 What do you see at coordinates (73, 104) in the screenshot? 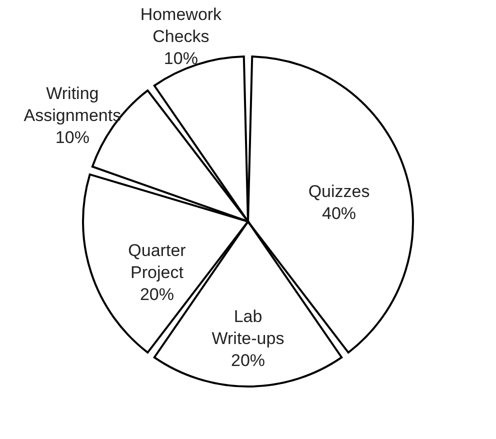
I see `slice-label: Writing Assignments` at bounding box center [73, 104].